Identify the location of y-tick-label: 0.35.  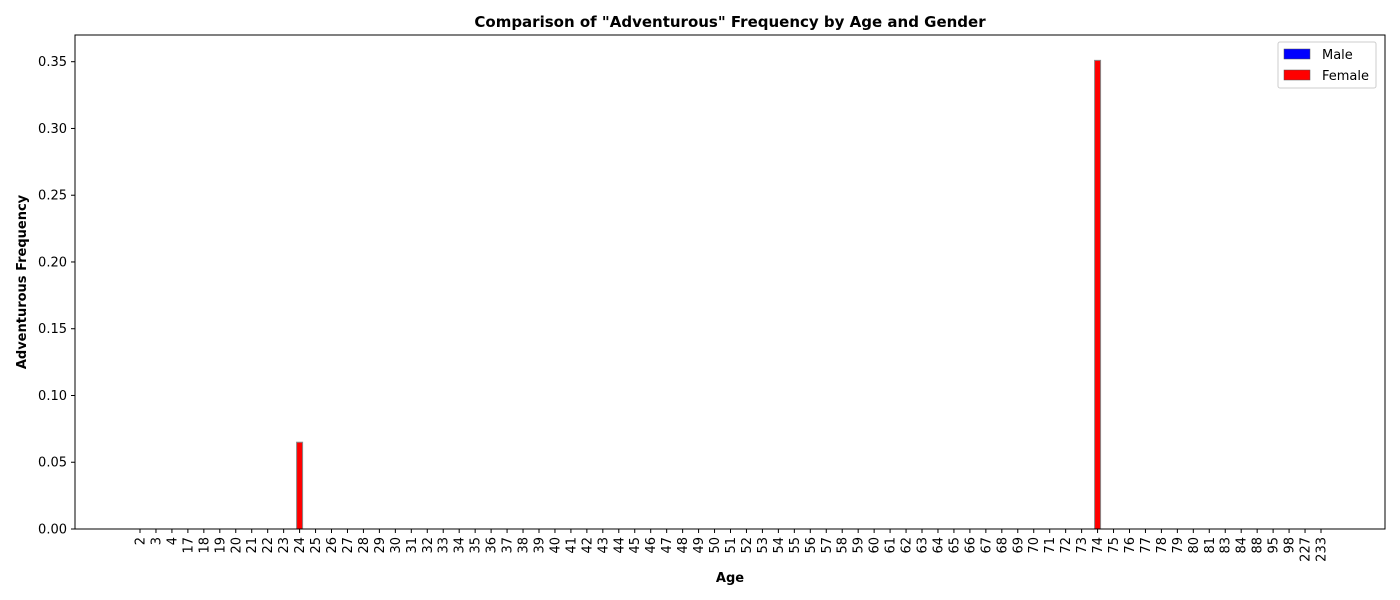
(52, 62).